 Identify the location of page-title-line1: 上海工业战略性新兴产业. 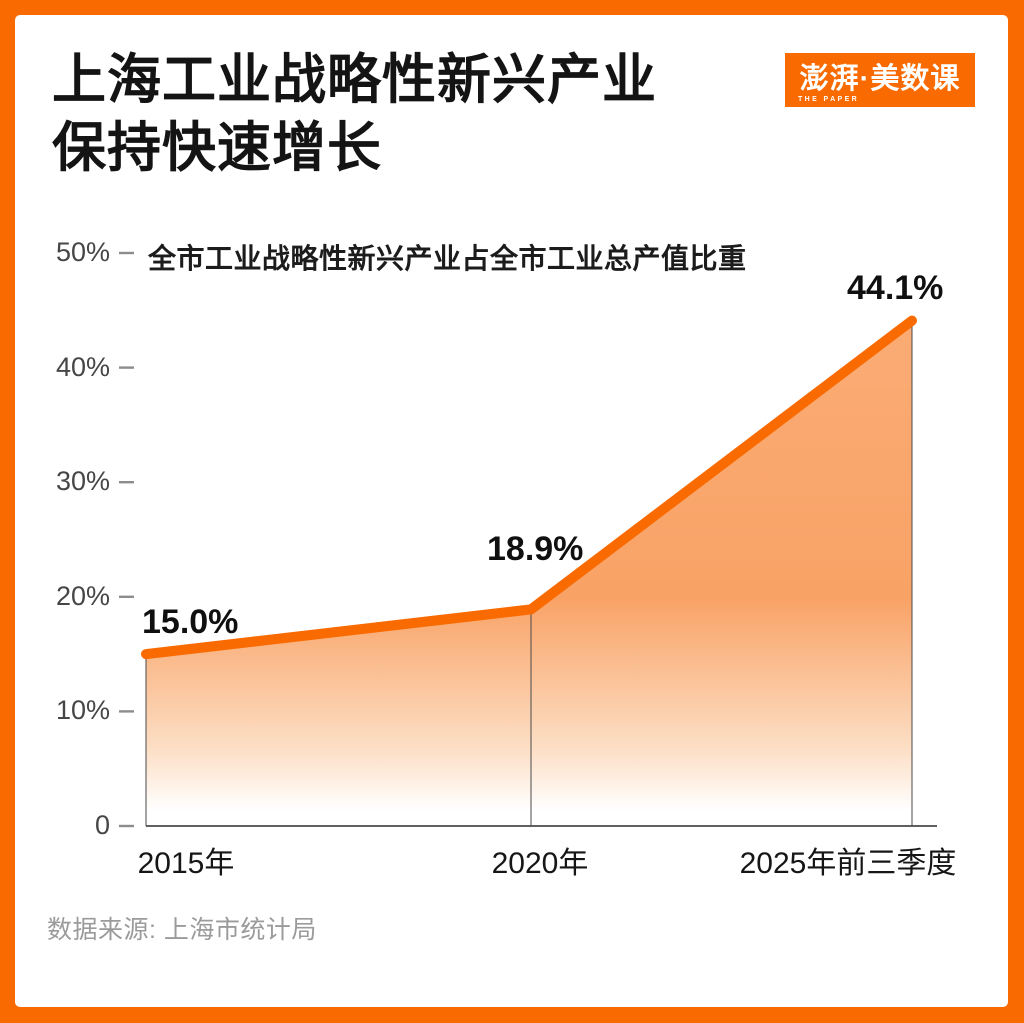
(354, 80).